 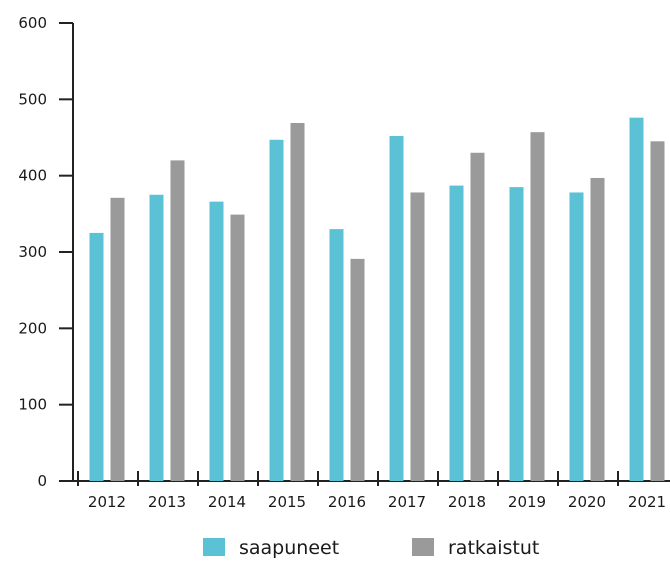 I want to click on y-tick-label: 100, so click(x=32, y=405).